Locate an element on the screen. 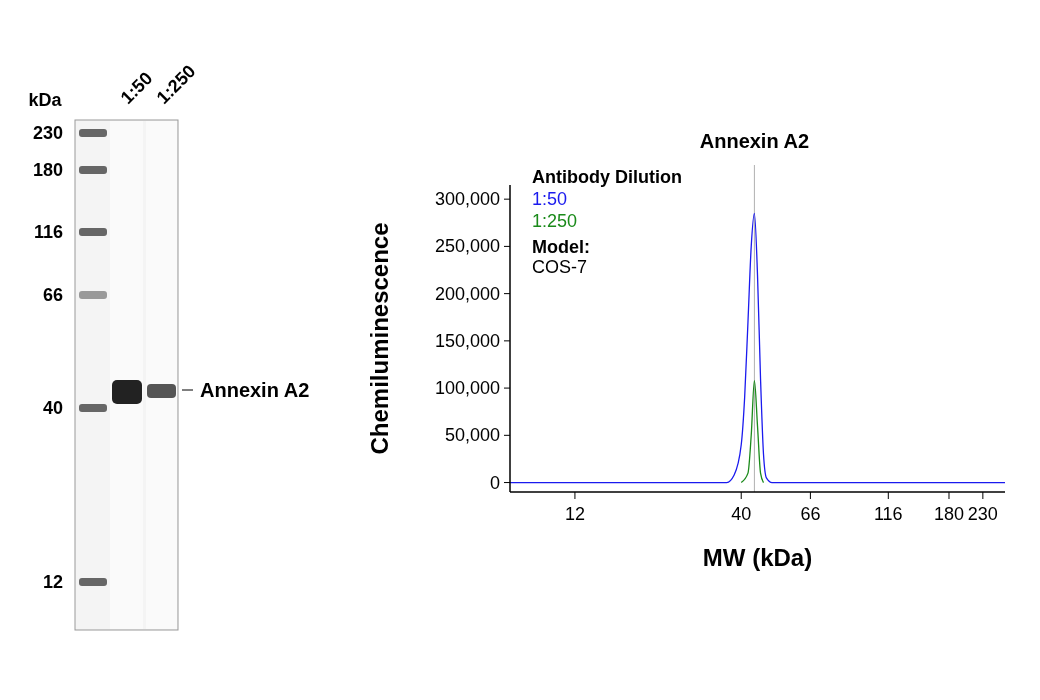 This screenshot has width=1040, height=700. y-tick-label: 150,000 is located at coordinates (467, 340).